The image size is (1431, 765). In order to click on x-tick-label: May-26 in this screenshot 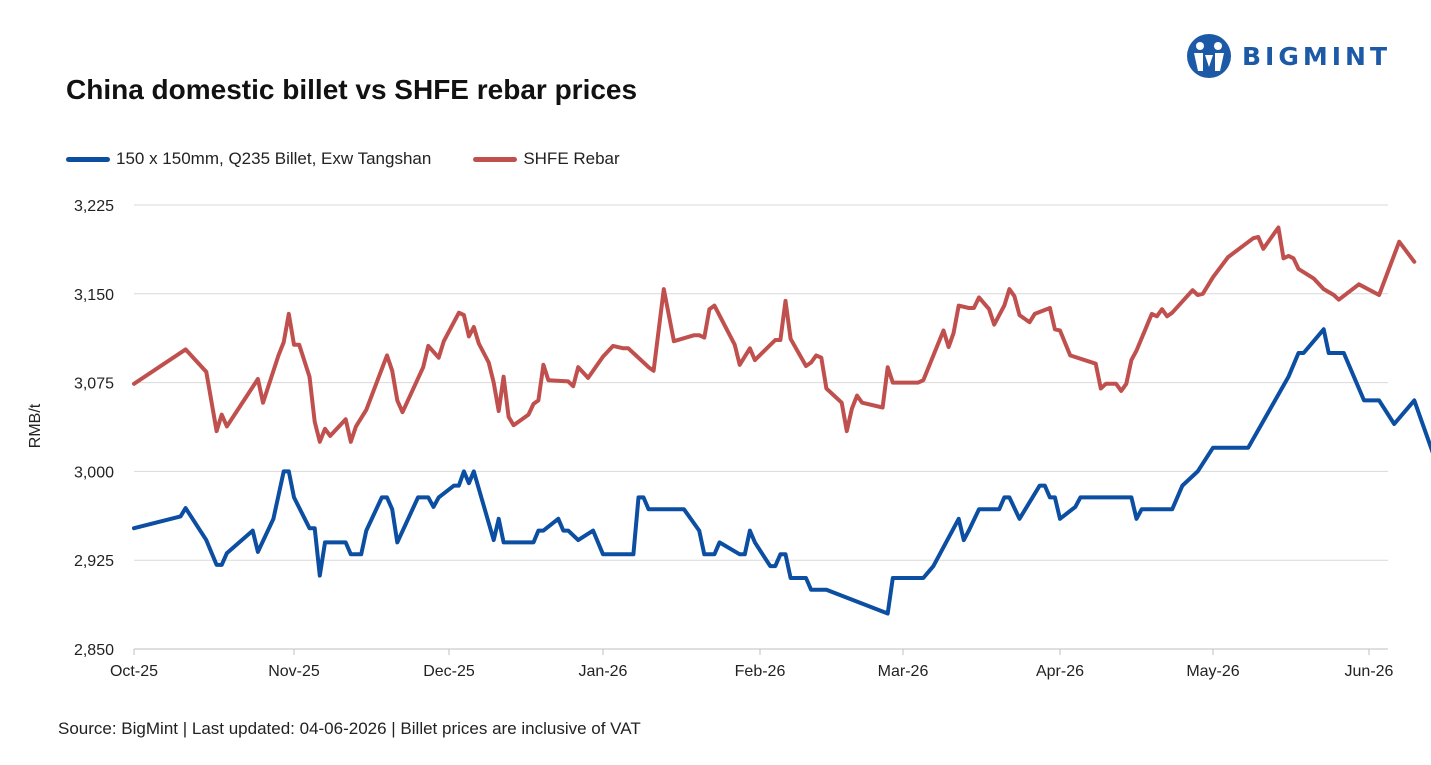, I will do `click(1212, 671)`.